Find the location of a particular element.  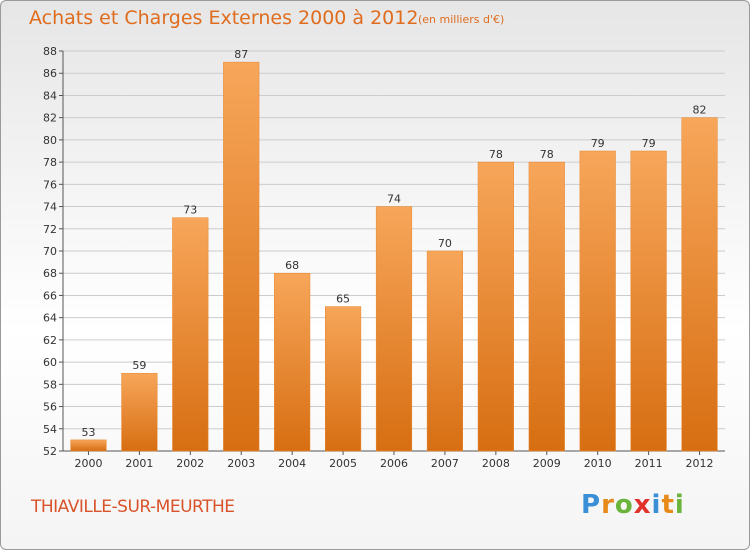

chart-unit: (en milliers d'€) is located at coordinates (461, 19).